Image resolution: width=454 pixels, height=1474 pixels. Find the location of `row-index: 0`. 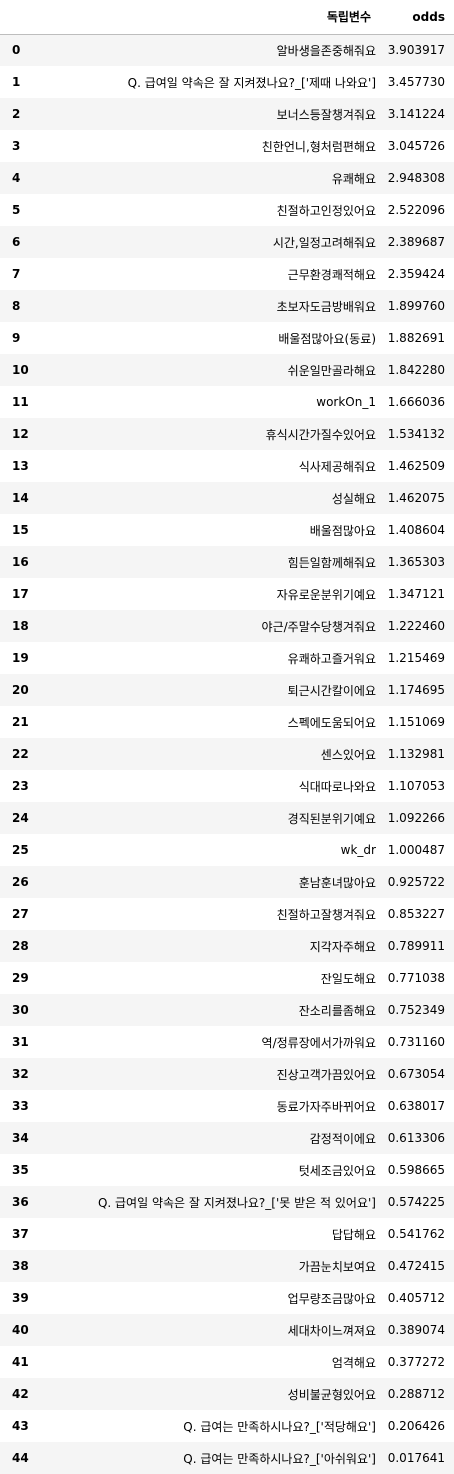

row-index: 0 is located at coordinates (16, 50).